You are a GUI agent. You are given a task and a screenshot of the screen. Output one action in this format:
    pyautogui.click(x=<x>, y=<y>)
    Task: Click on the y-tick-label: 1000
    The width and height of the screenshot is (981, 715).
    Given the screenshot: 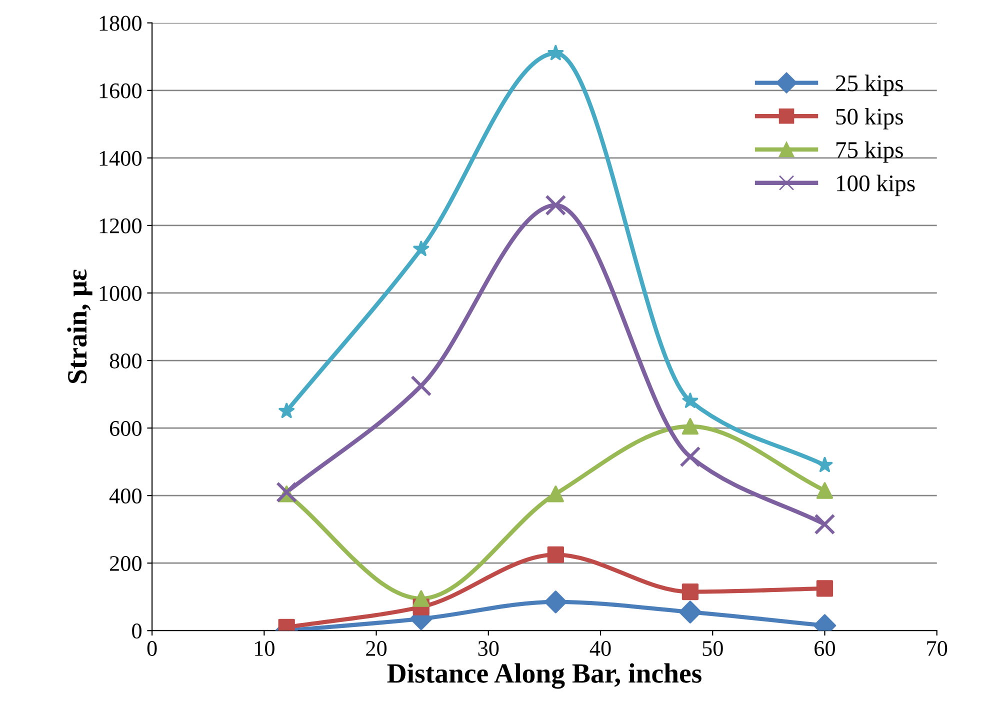 What is the action you would take?
    pyautogui.click(x=121, y=293)
    